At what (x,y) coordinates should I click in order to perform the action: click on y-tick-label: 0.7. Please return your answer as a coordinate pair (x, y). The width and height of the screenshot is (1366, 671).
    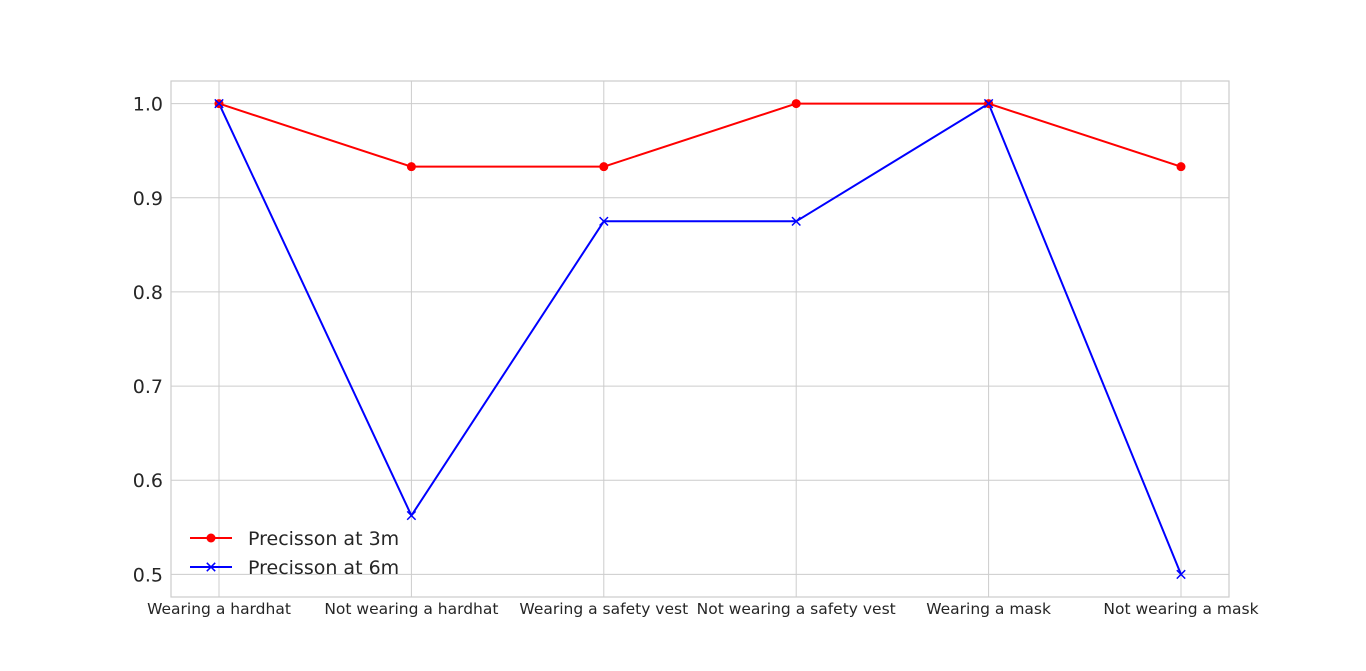
    Looking at the image, I should click on (148, 387).